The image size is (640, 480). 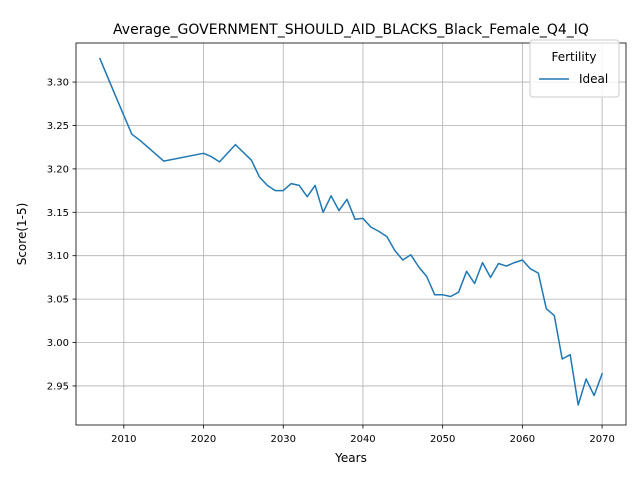 I want to click on legend: Fertility Ideal, so click(x=574, y=68).